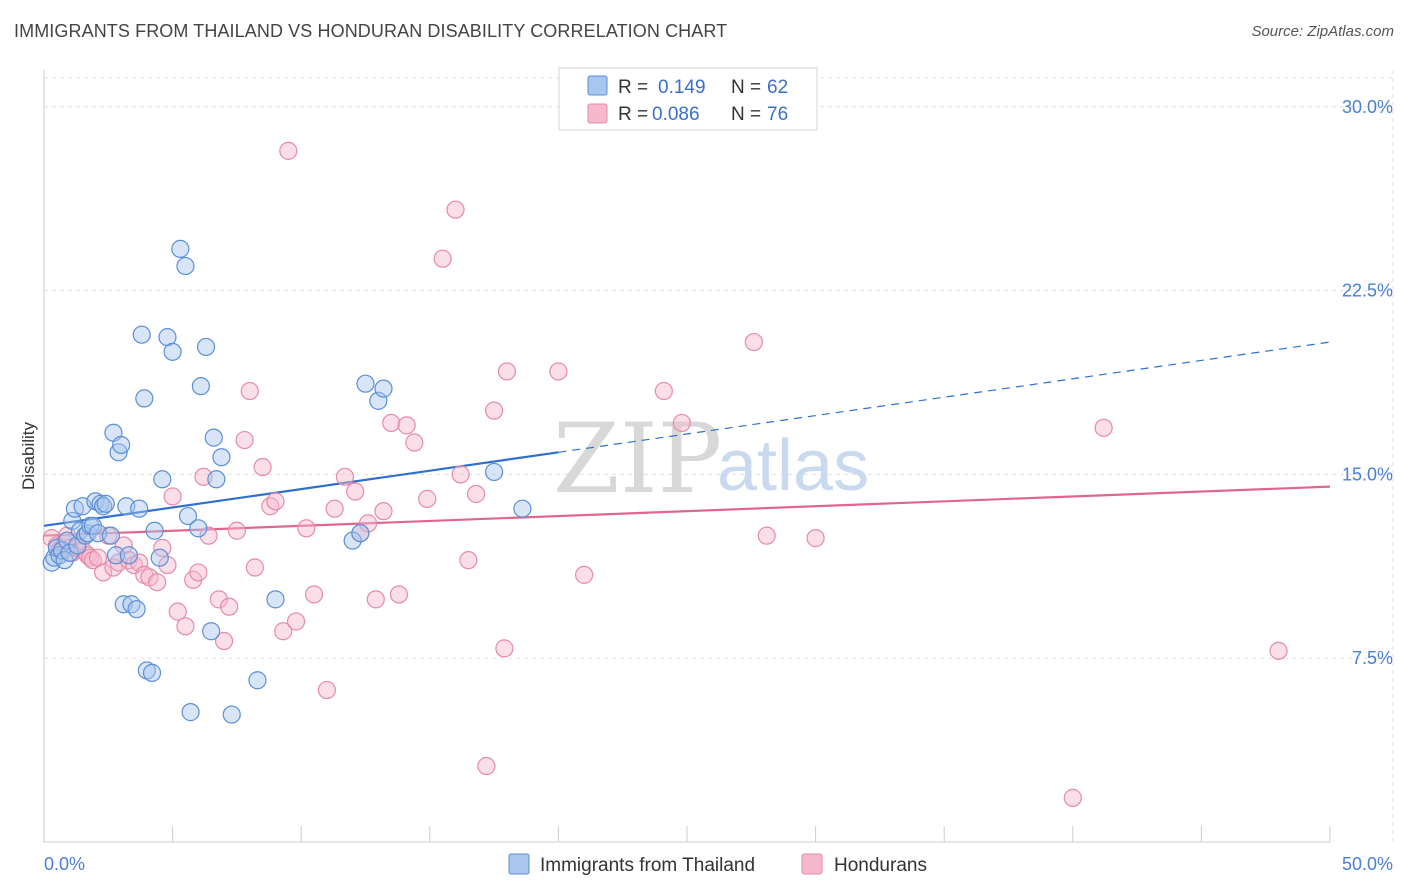 Image resolution: width=1406 pixels, height=892 pixels. What do you see at coordinates (777, 114) in the screenshot?
I see `legend-n-value-1: 76` at bounding box center [777, 114].